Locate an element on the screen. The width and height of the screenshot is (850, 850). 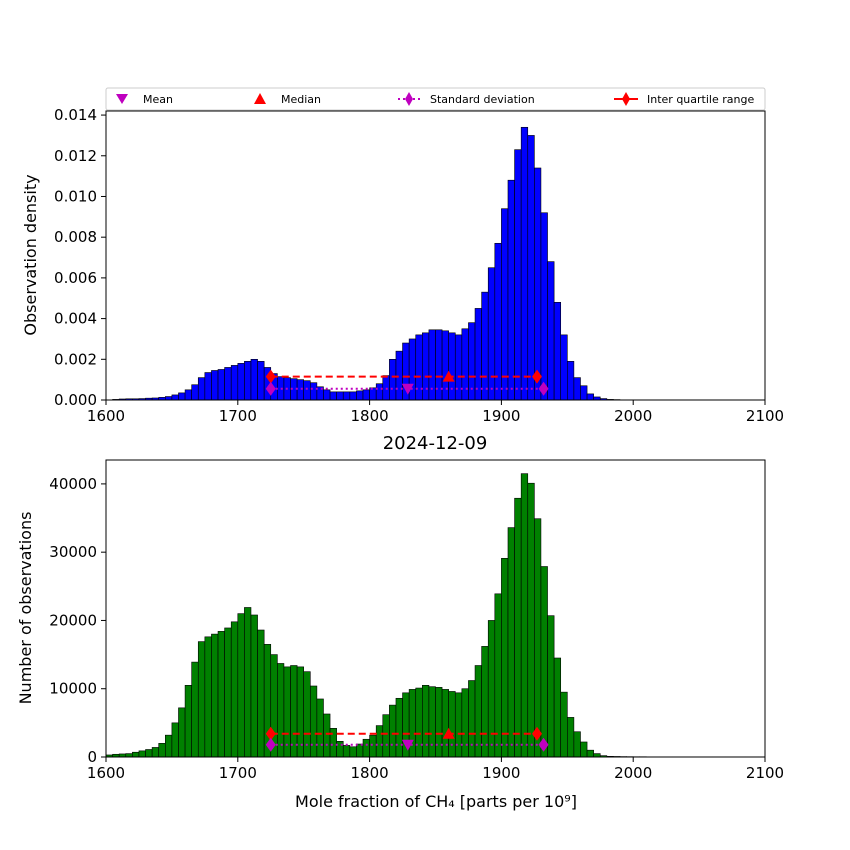
top-x-tick-label: 1600 is located at coordinates (106, 416).